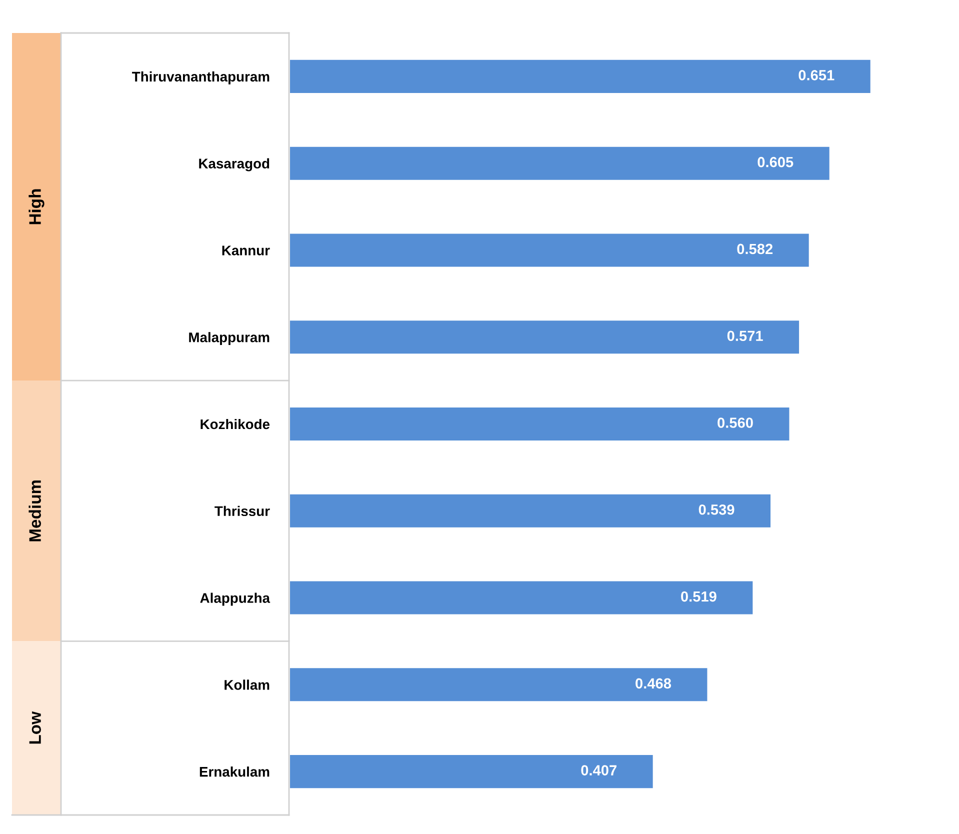 The height and width of the screenshot is (834, 959). What do you see at coordinates (35, 727) in the screenshot?
I see `text: Low` at bounding box center [35, 727].